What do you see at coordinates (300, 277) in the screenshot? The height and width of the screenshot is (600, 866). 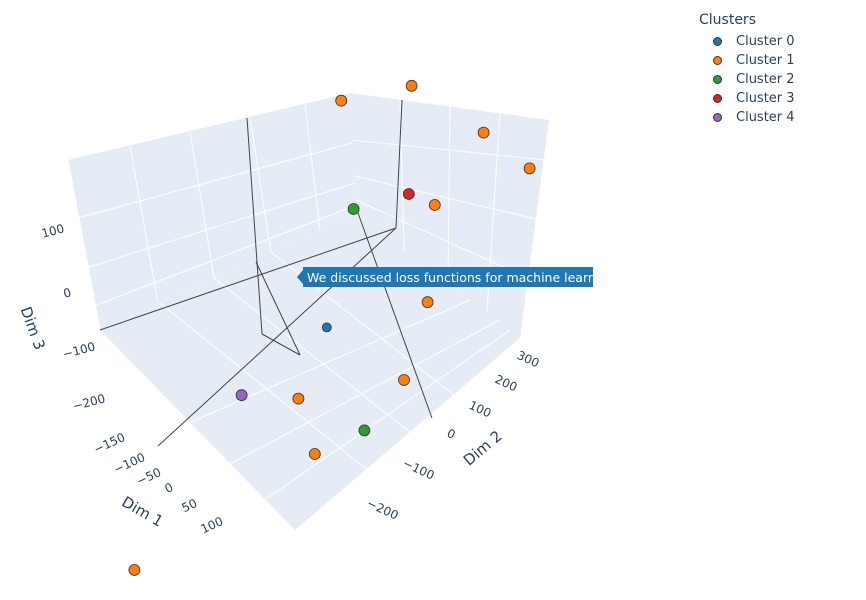 I see `tooltip-pointer` at bounding box center [300, 277].